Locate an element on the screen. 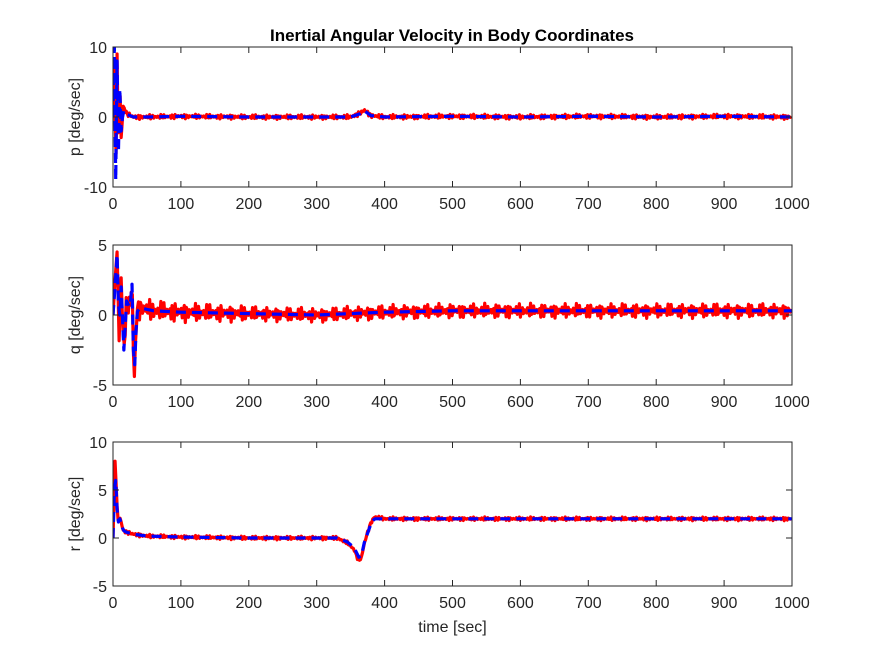  x-tick-label-r: 700 is located at coordinates (588, 603).